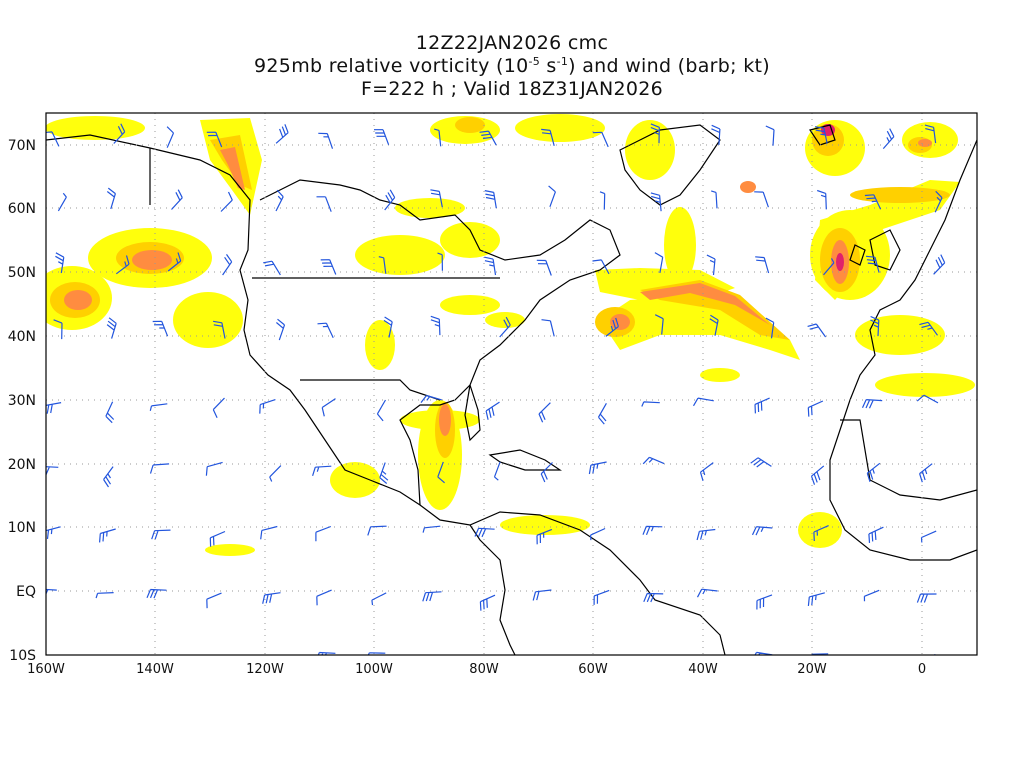 This screenshot has width=1024, height=768. What do you see at coordinates (22, 465) in the screenshot?
I see `y-tick-label: 20N` at bounding box center [22, 465].